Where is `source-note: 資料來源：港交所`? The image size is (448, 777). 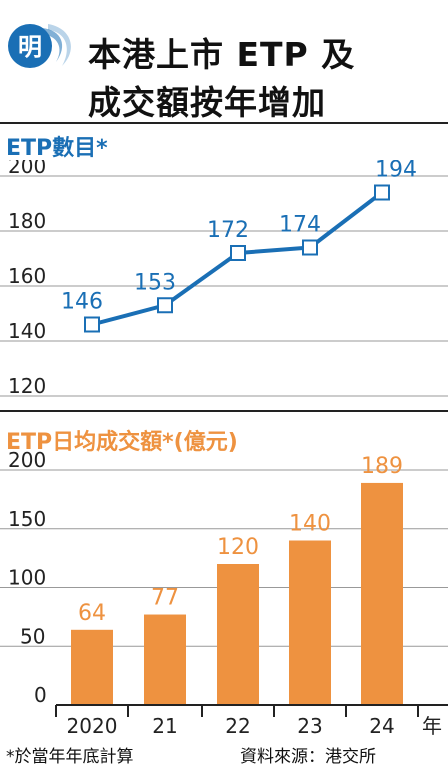
source-note: 資料來源：港交所 is located at coordinates (308, 757).